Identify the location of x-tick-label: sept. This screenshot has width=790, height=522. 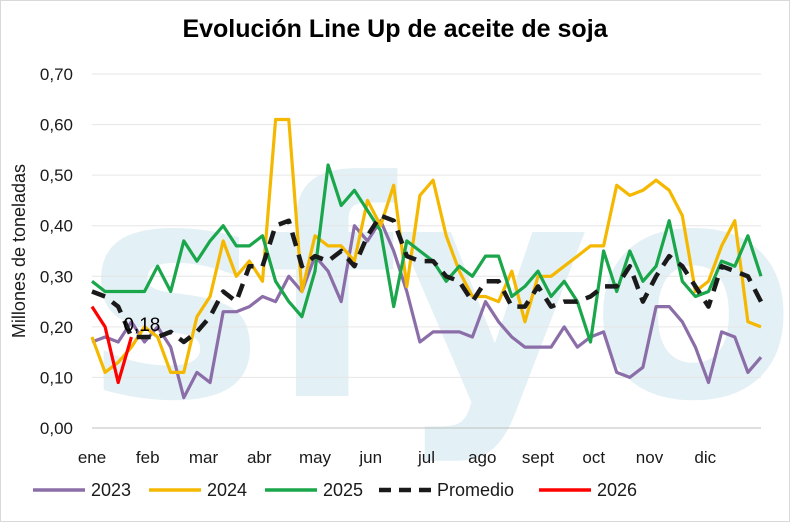
(538, 457).